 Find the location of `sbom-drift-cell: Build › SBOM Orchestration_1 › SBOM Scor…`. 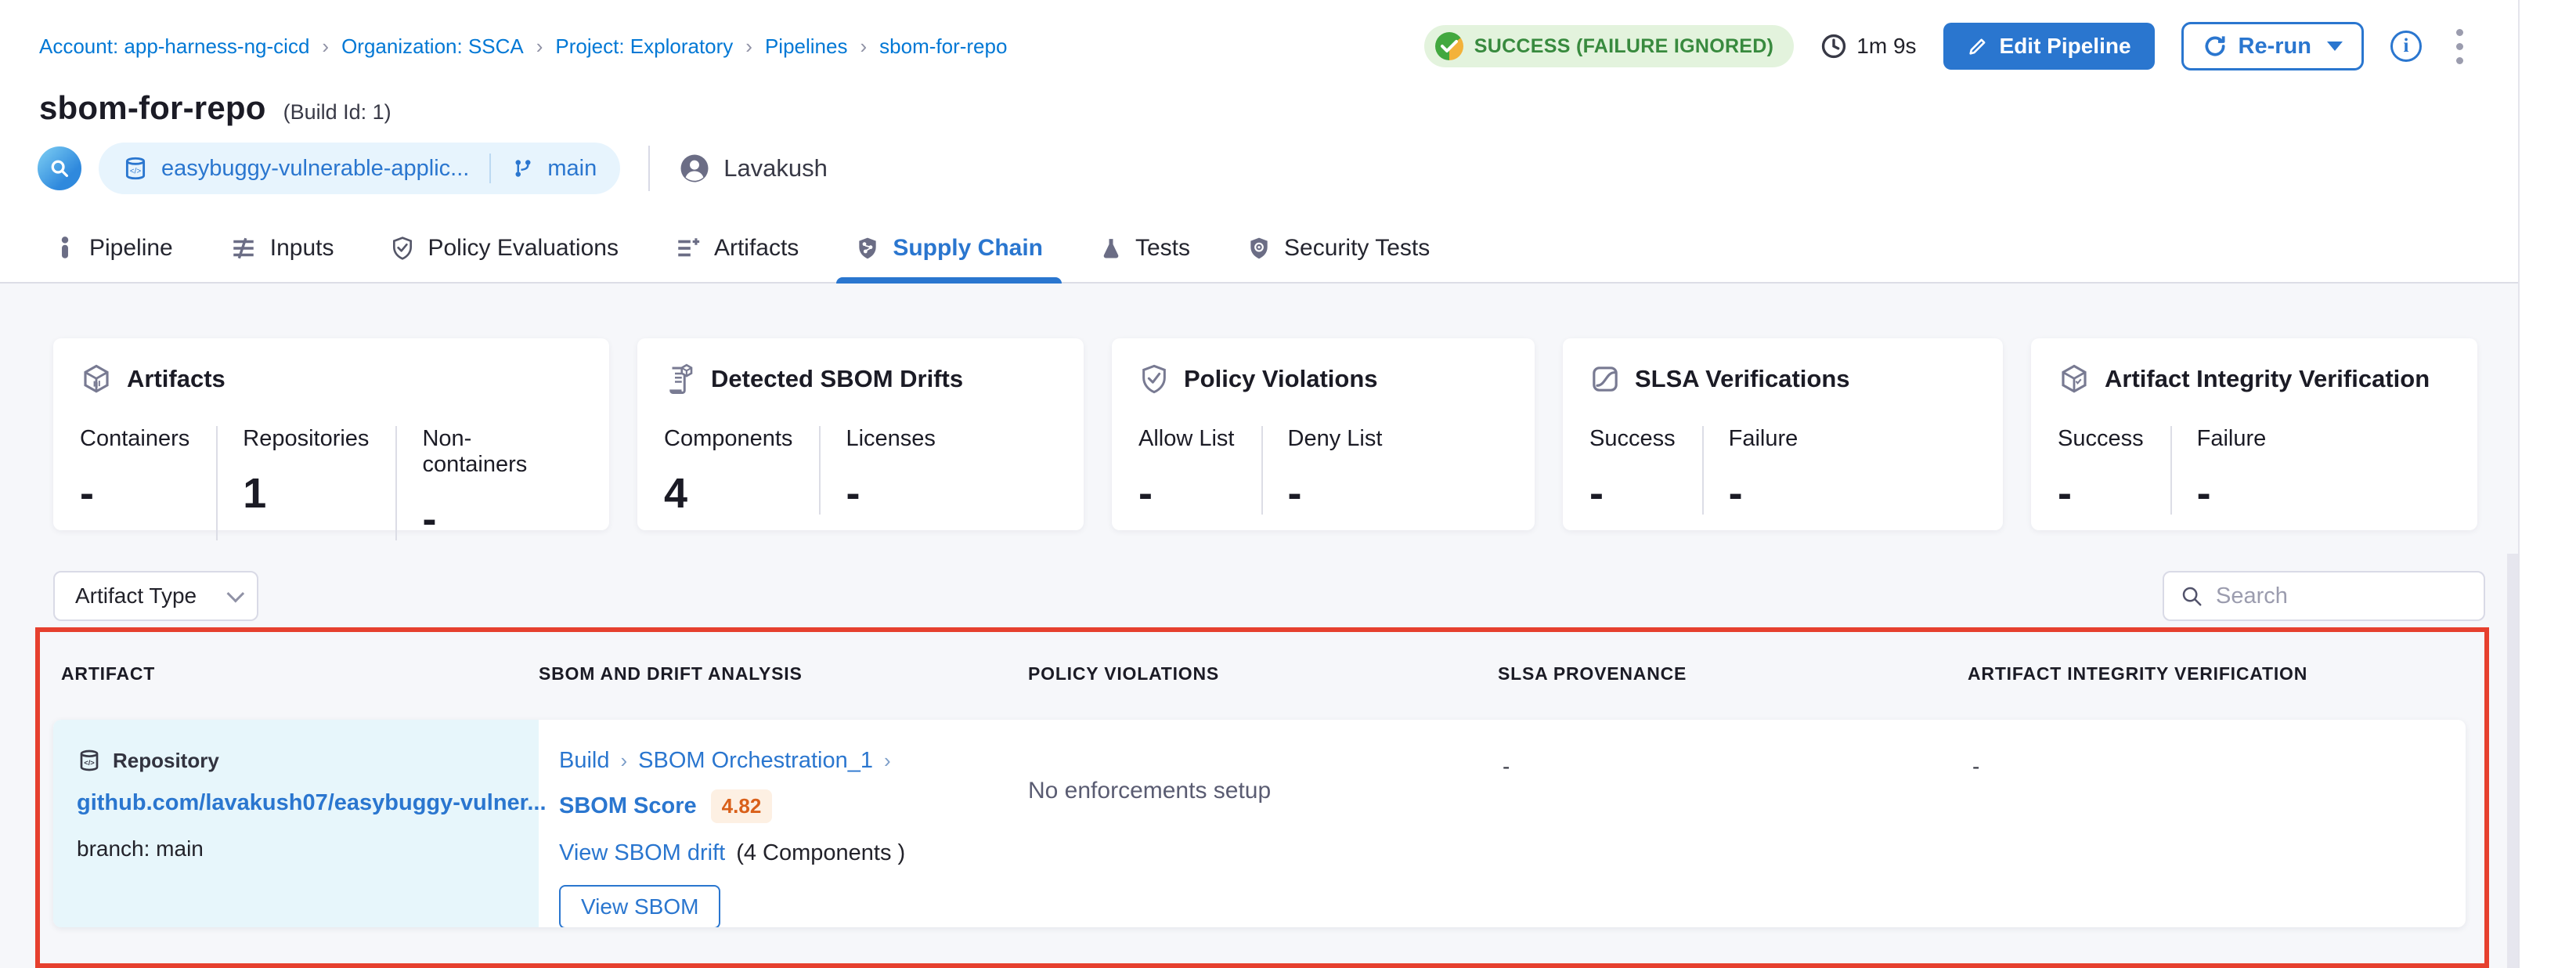

sbom-drift-cell: Build › SBOM Orchestration_1 › SBOM Scor… is located at coordinates (783, 824).